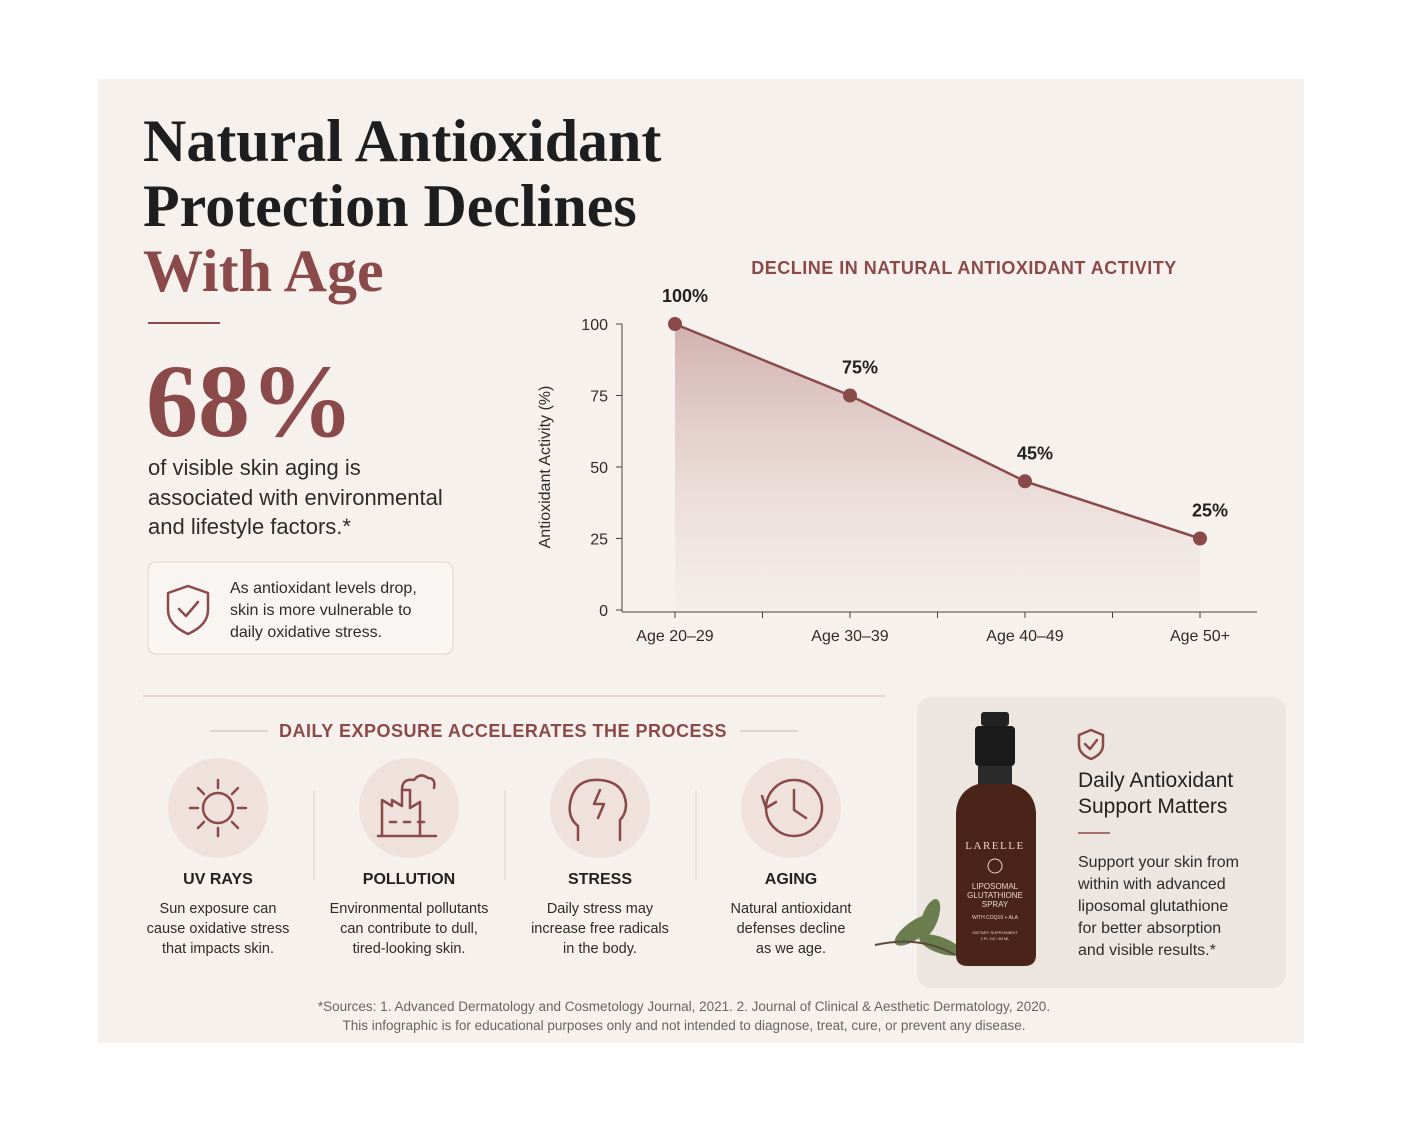 This screenshot has height=1122, width=1402. Describe the element at coordinates (1147, 950) in the screenshot. I see `support-text: and visible results.*` at that location.